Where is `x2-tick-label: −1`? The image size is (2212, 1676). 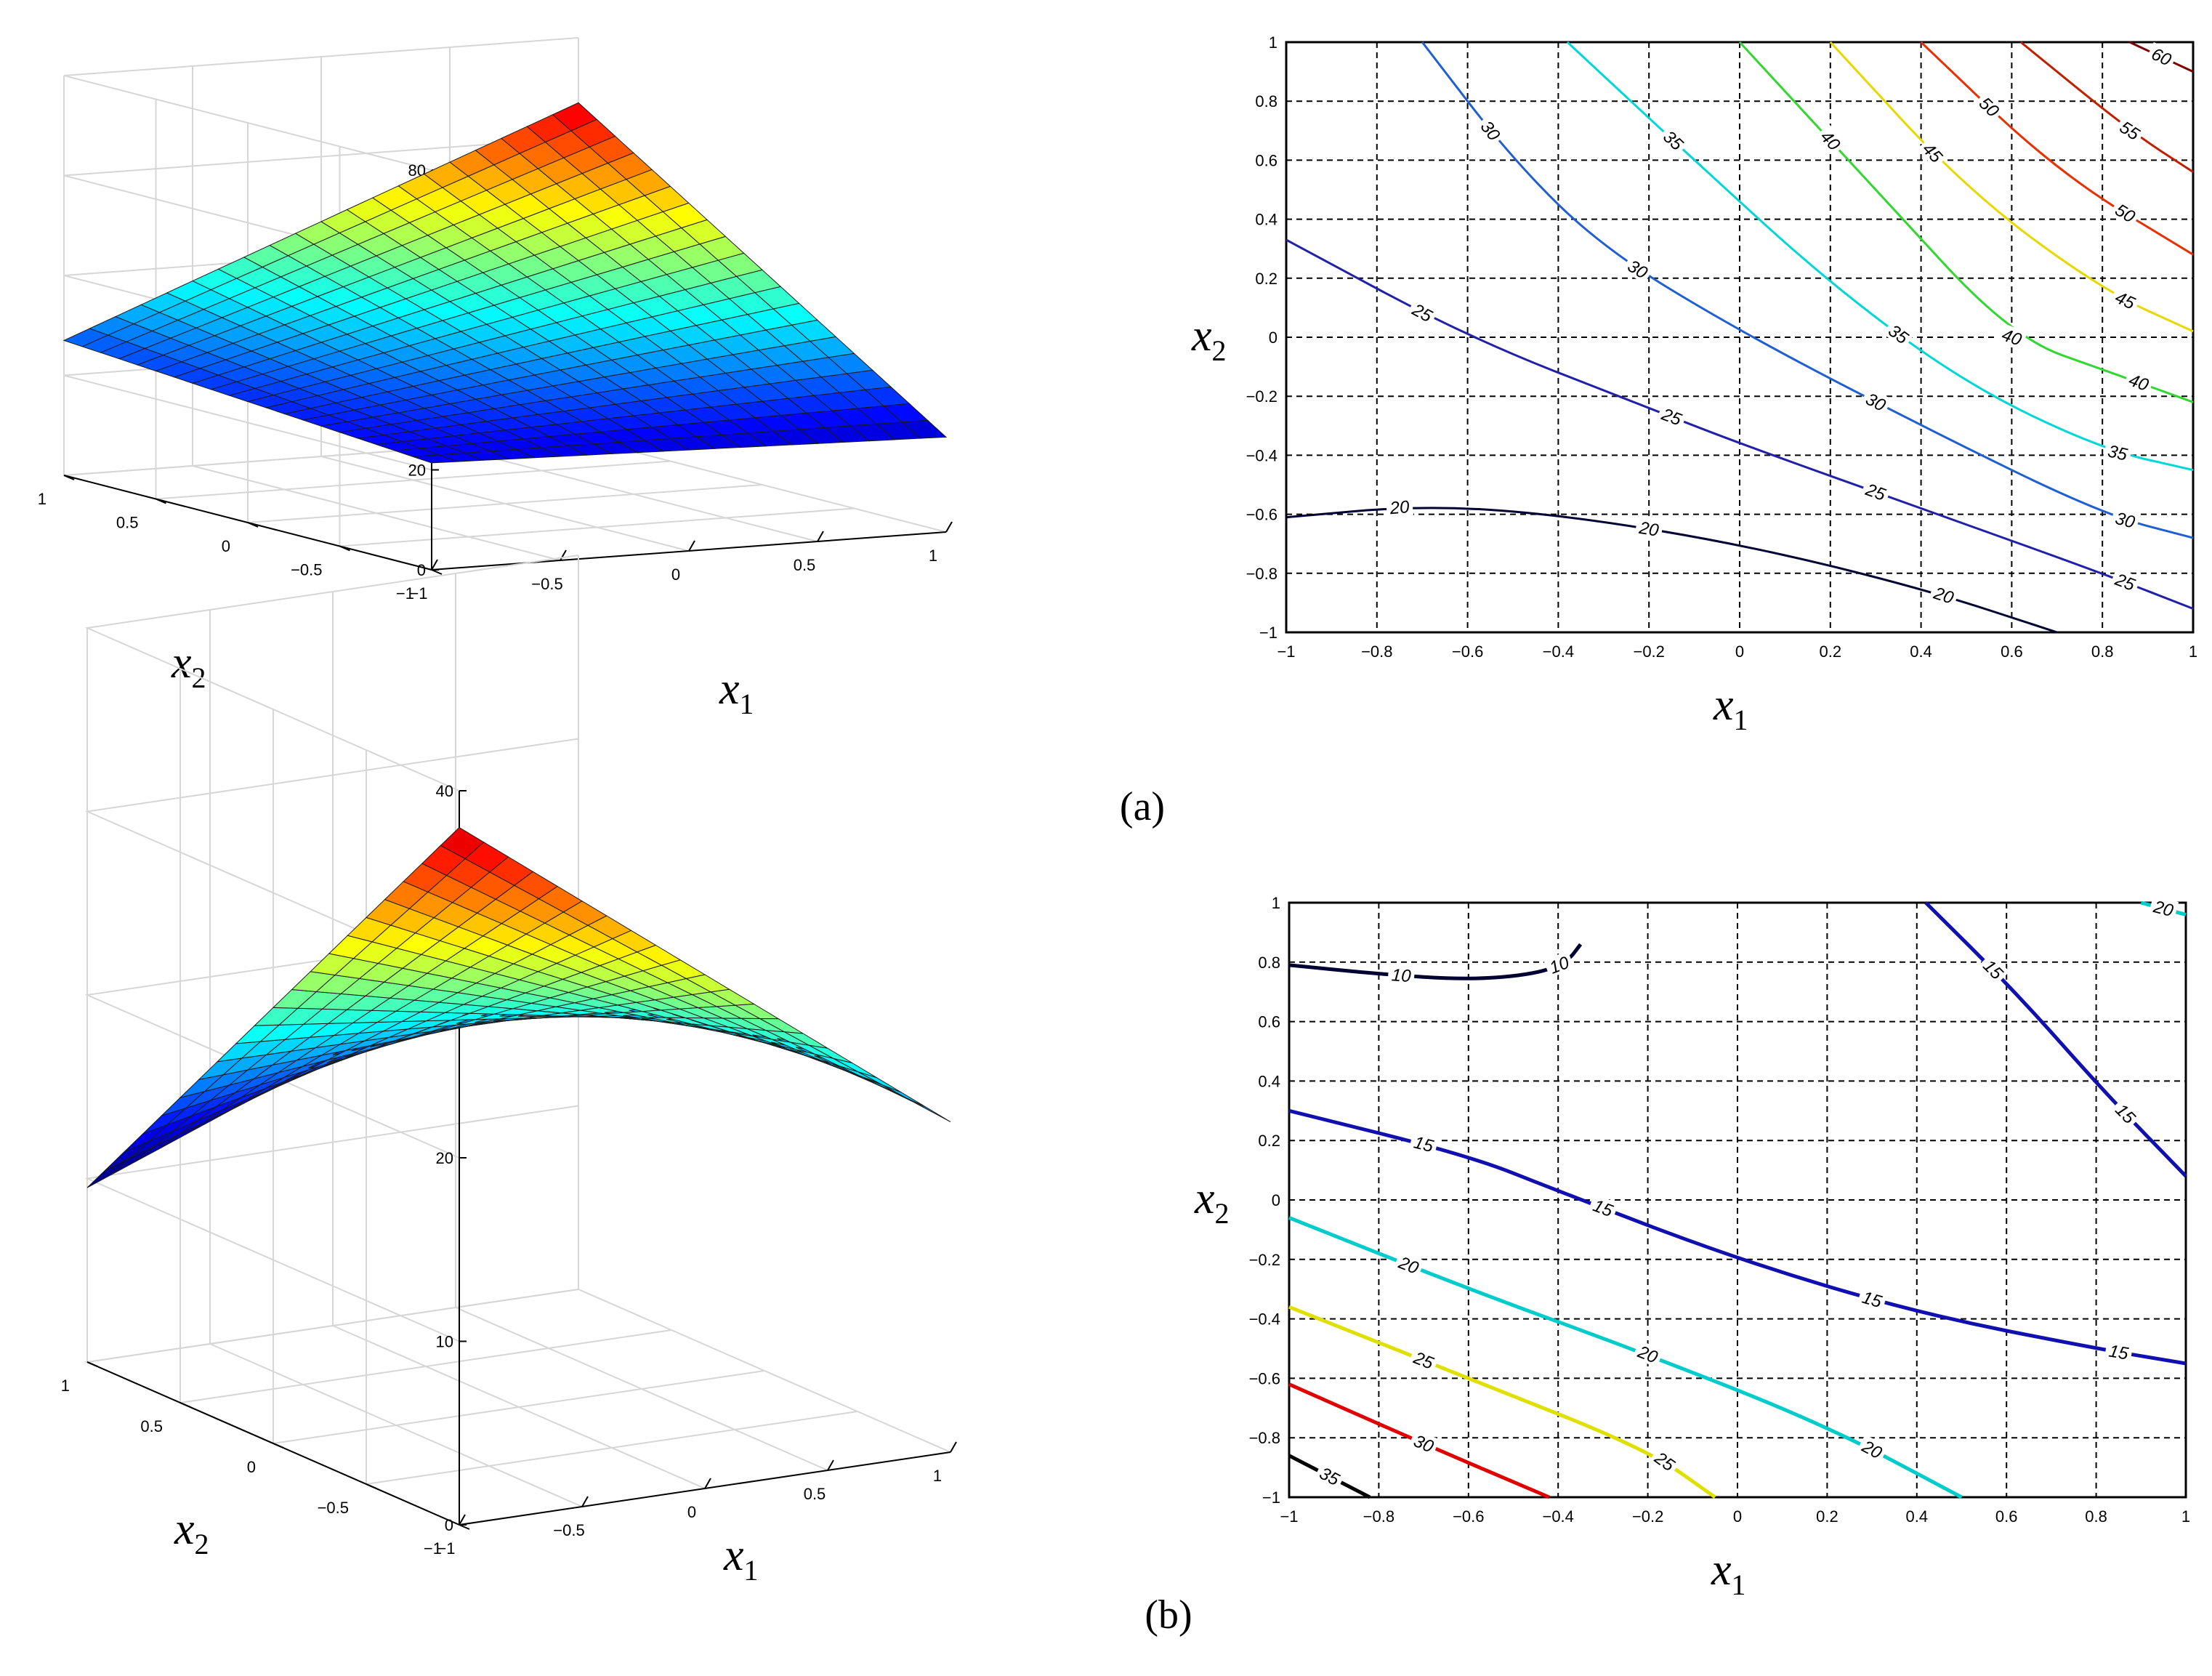
x2-tick-label: −1 is located at coordinates (1271, 1497).